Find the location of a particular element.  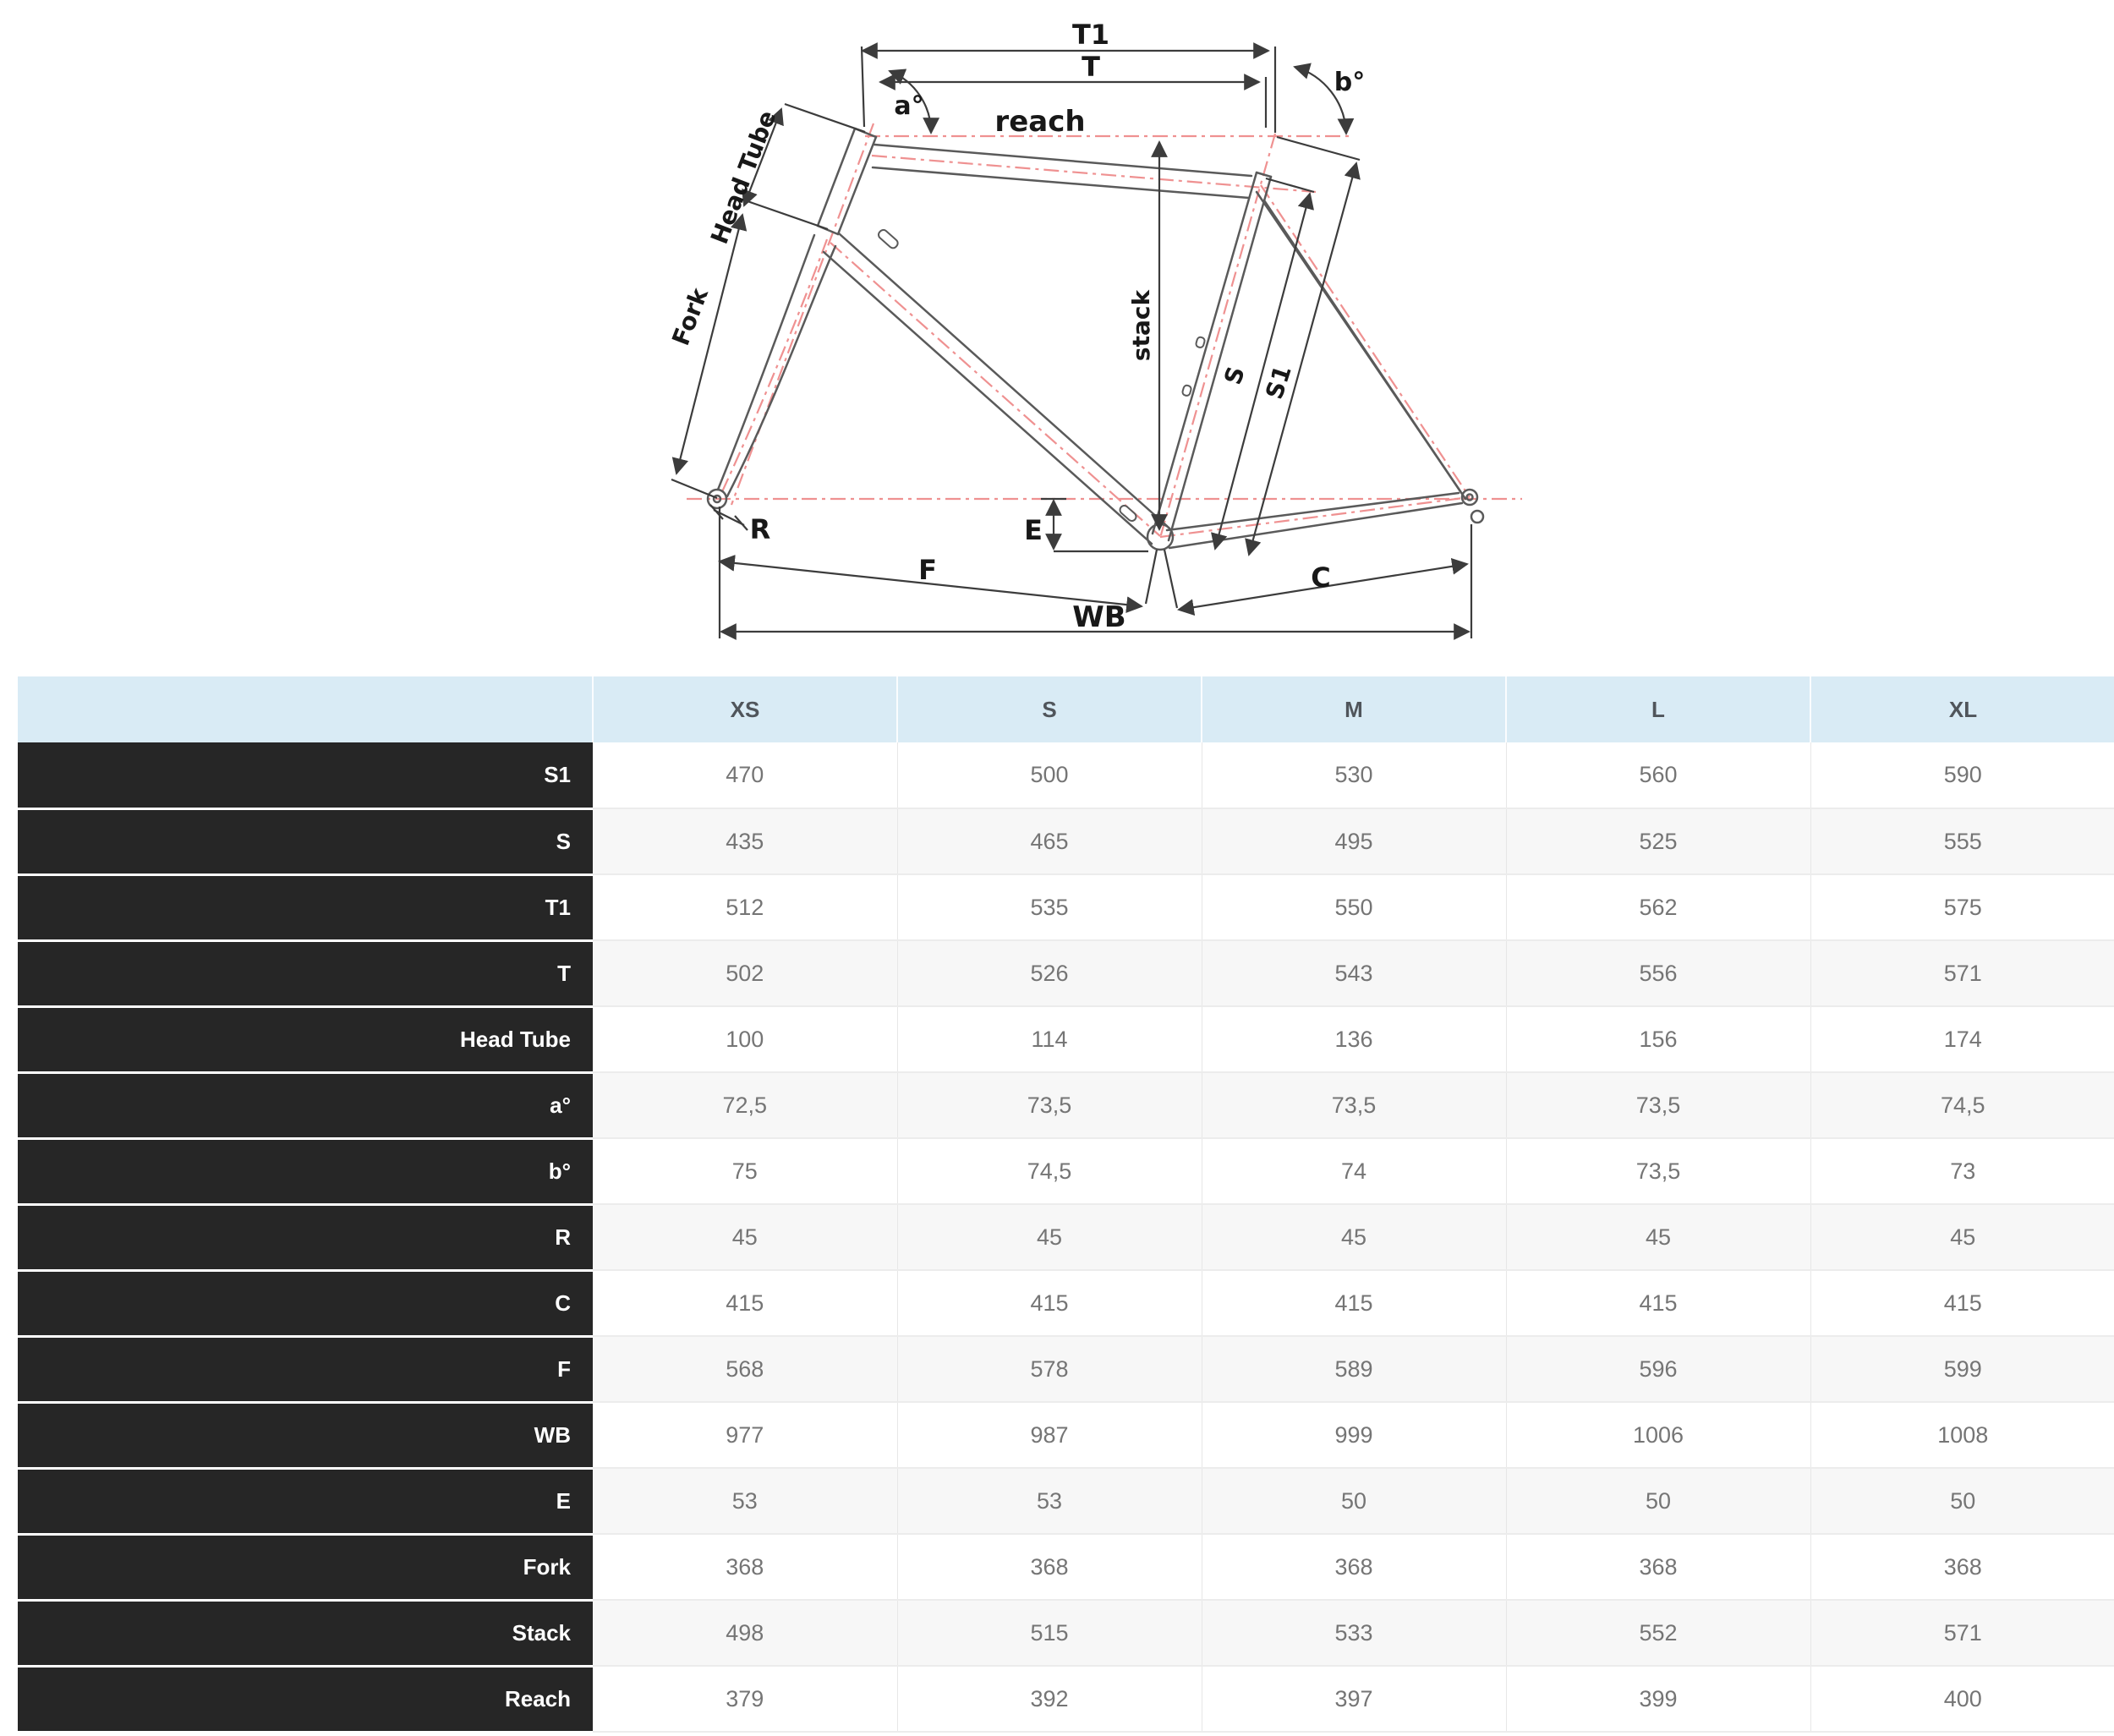

label-b-angle: b° is located at coordinates (1349, 82).